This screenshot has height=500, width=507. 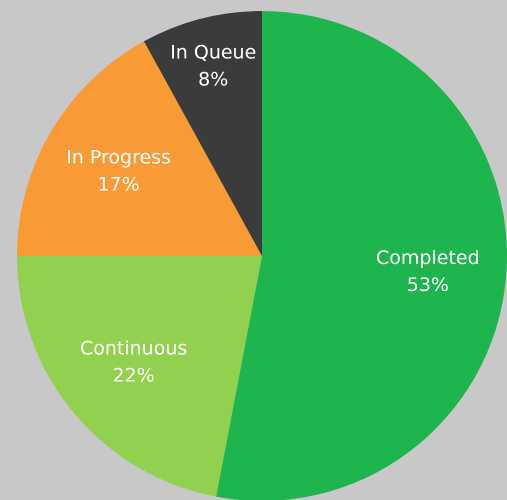 What do you see at coordinates (118, 185) in the screenshot?
I see `slice-value-label: 17%` at bounding box center [118, 185].